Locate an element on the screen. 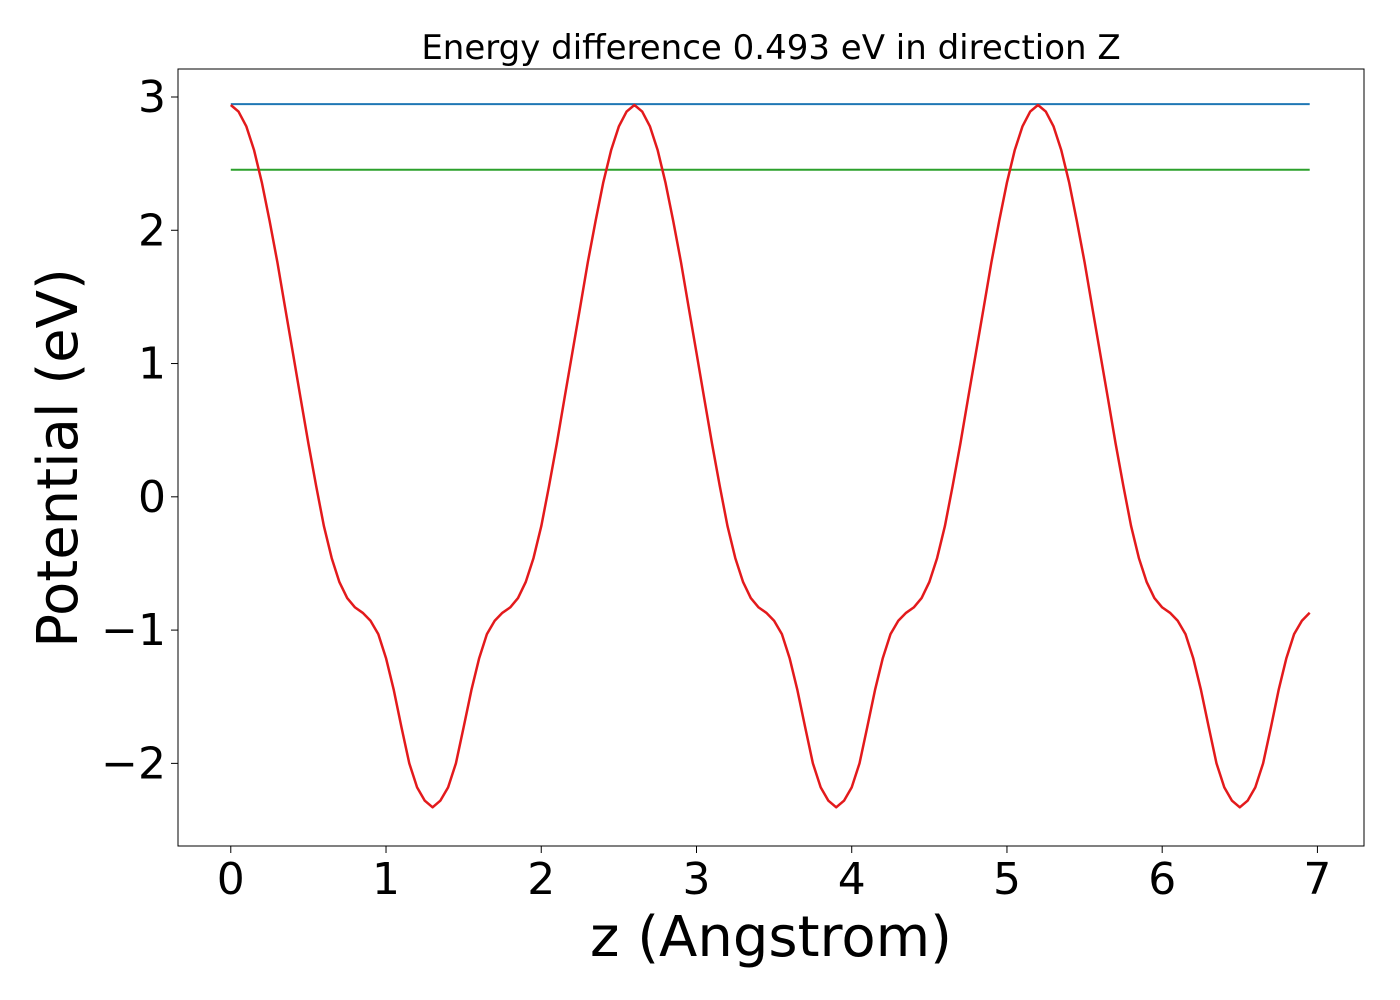 This screenshot has height=1000, width=1400. y-tick-label: −2 is located at coordinates (133, 763).